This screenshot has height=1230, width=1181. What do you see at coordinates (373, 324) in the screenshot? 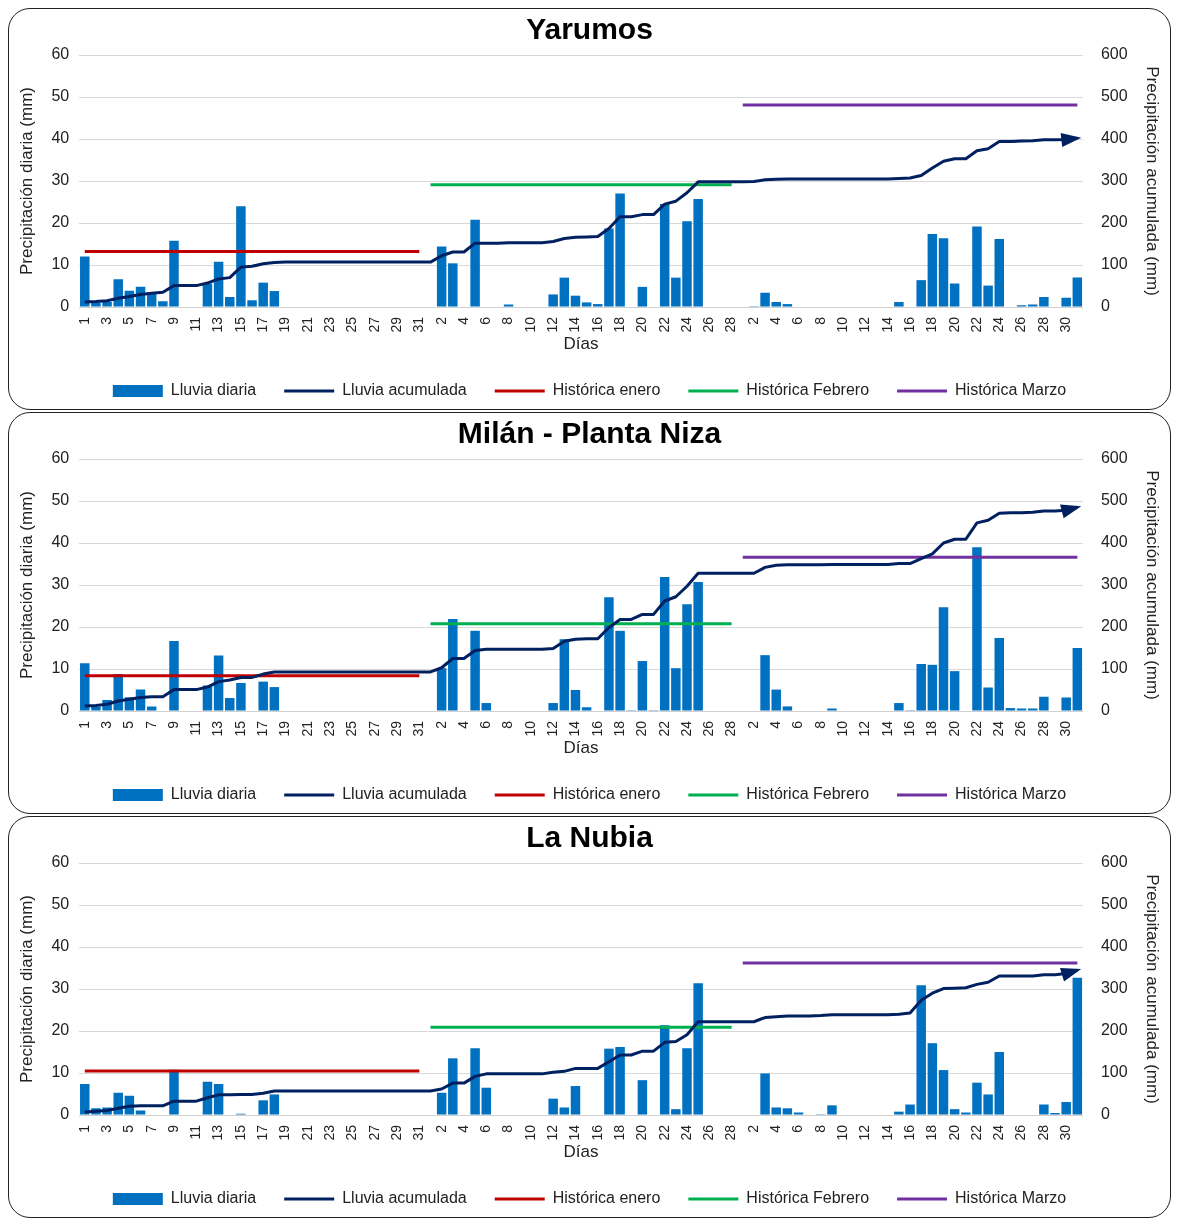
I see `x-tick-label: 27` at bounding box center [373, 324].